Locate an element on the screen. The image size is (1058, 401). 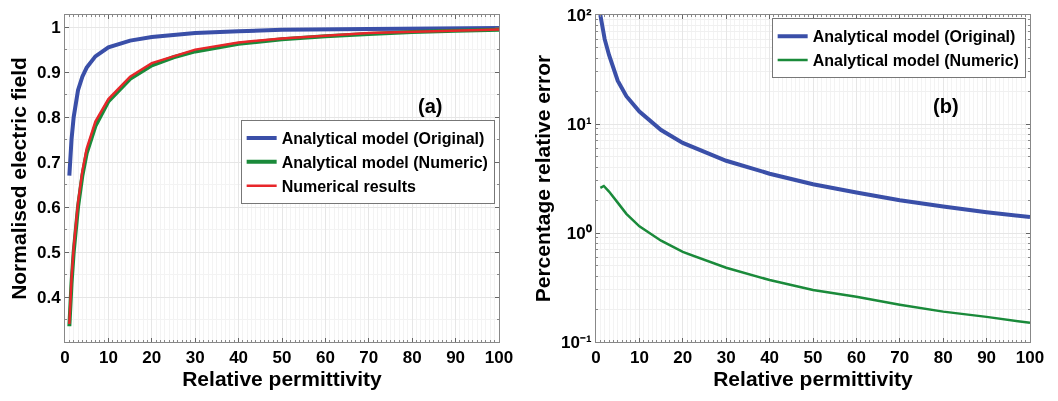
y-tick-label: 0.8 is located at coordinates (48, 118).